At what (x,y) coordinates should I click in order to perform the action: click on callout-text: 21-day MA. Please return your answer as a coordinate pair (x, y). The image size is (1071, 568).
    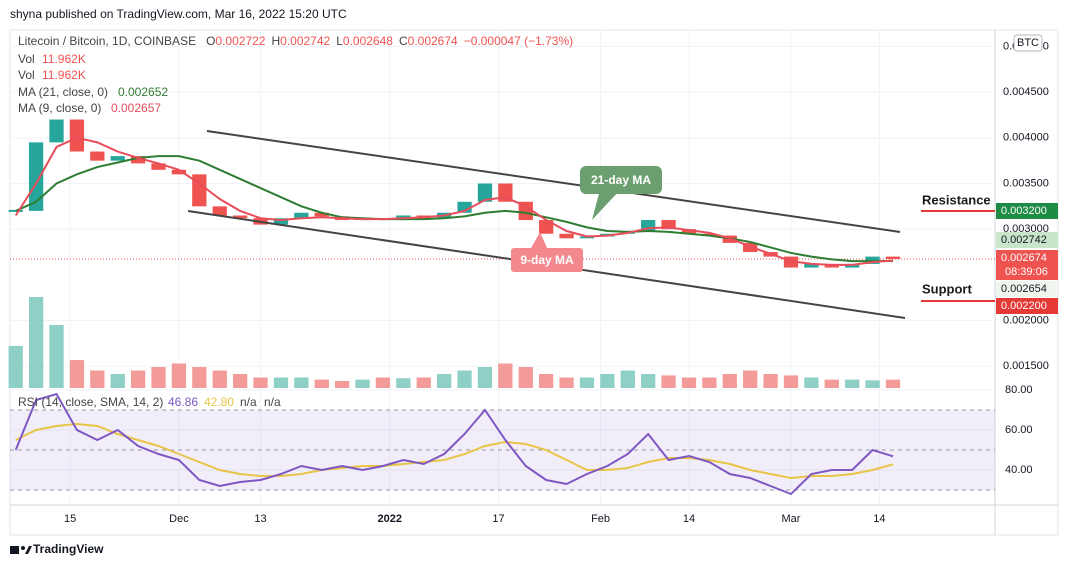
    Looking at the image, I should click on (621, 180).